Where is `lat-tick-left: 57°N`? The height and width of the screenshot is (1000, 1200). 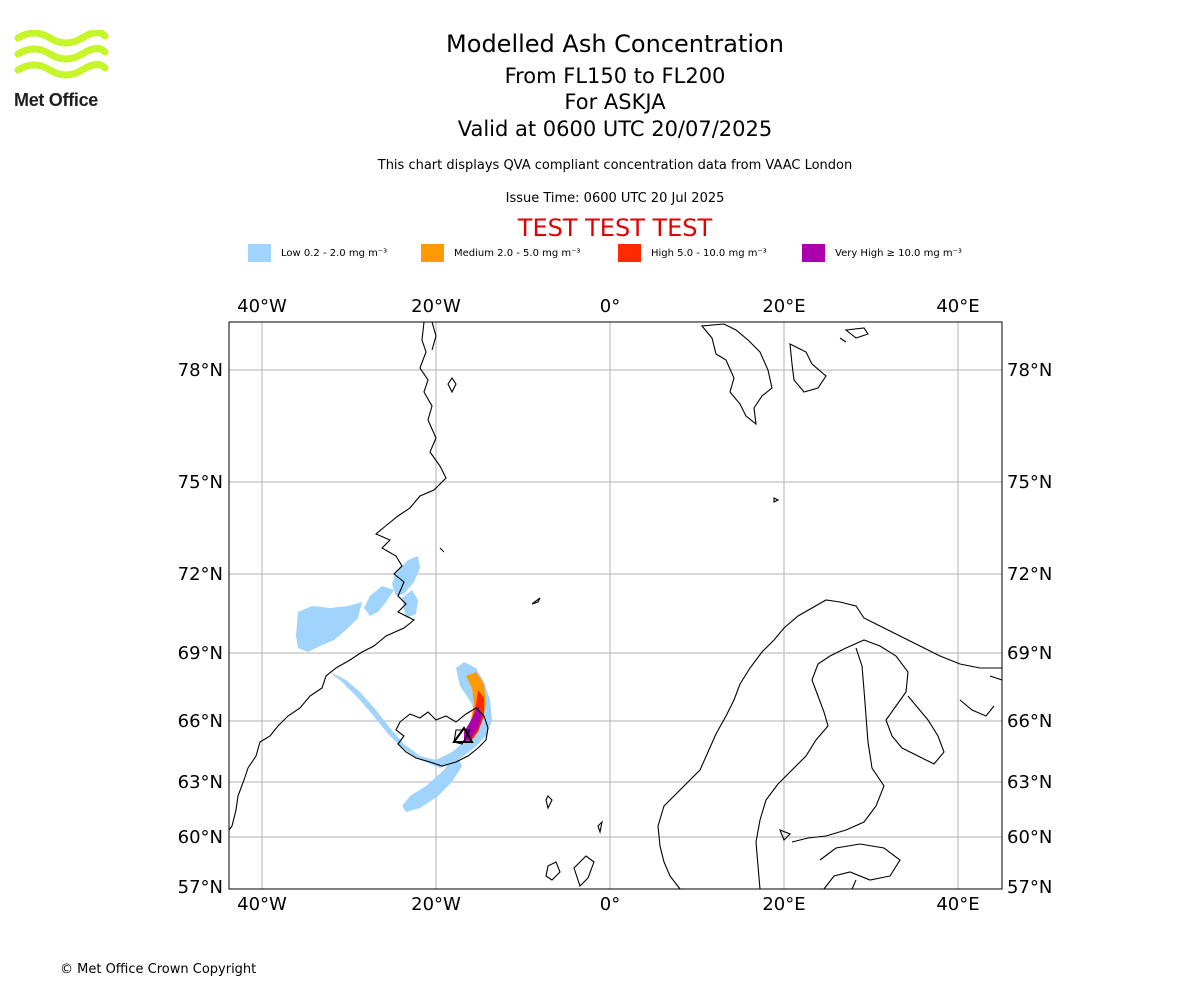 lat-tick-left: 57°N is located at coordinates (200, 887).